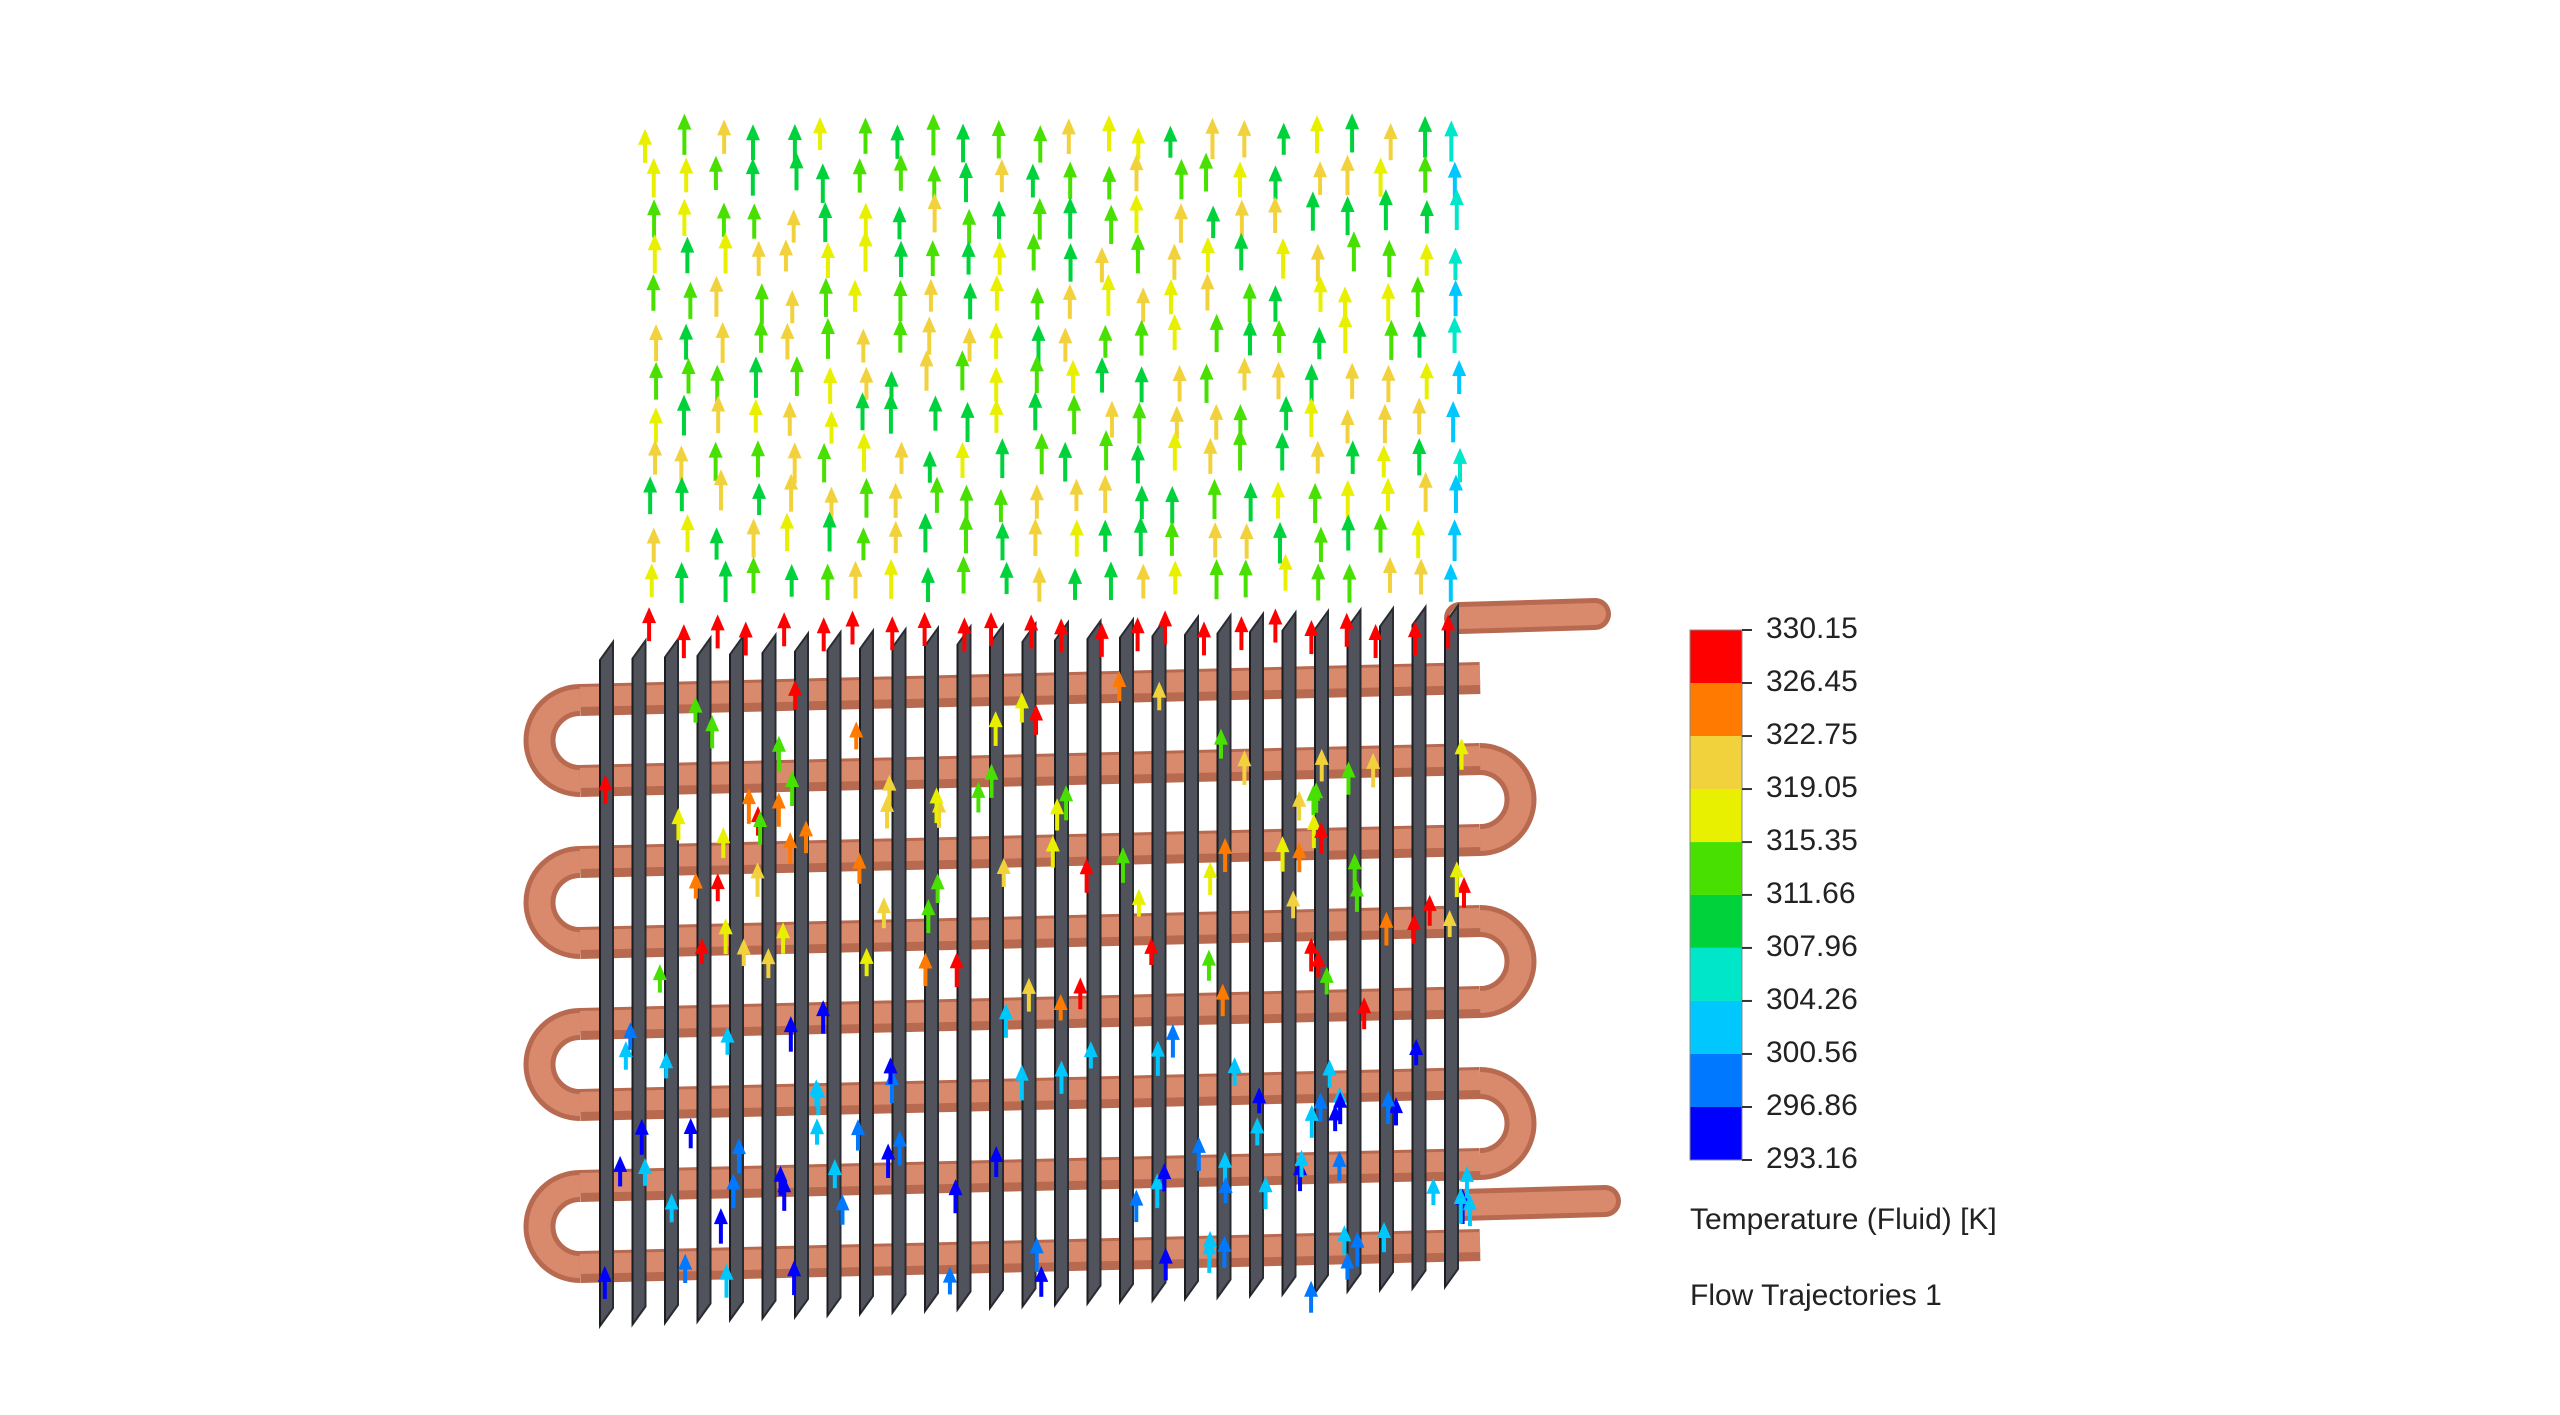  What do you see at coordinates (1812, 1052) in the screenshot?
I see `legend-tick-label: 300.56` at bounding box center [1812, 1052].